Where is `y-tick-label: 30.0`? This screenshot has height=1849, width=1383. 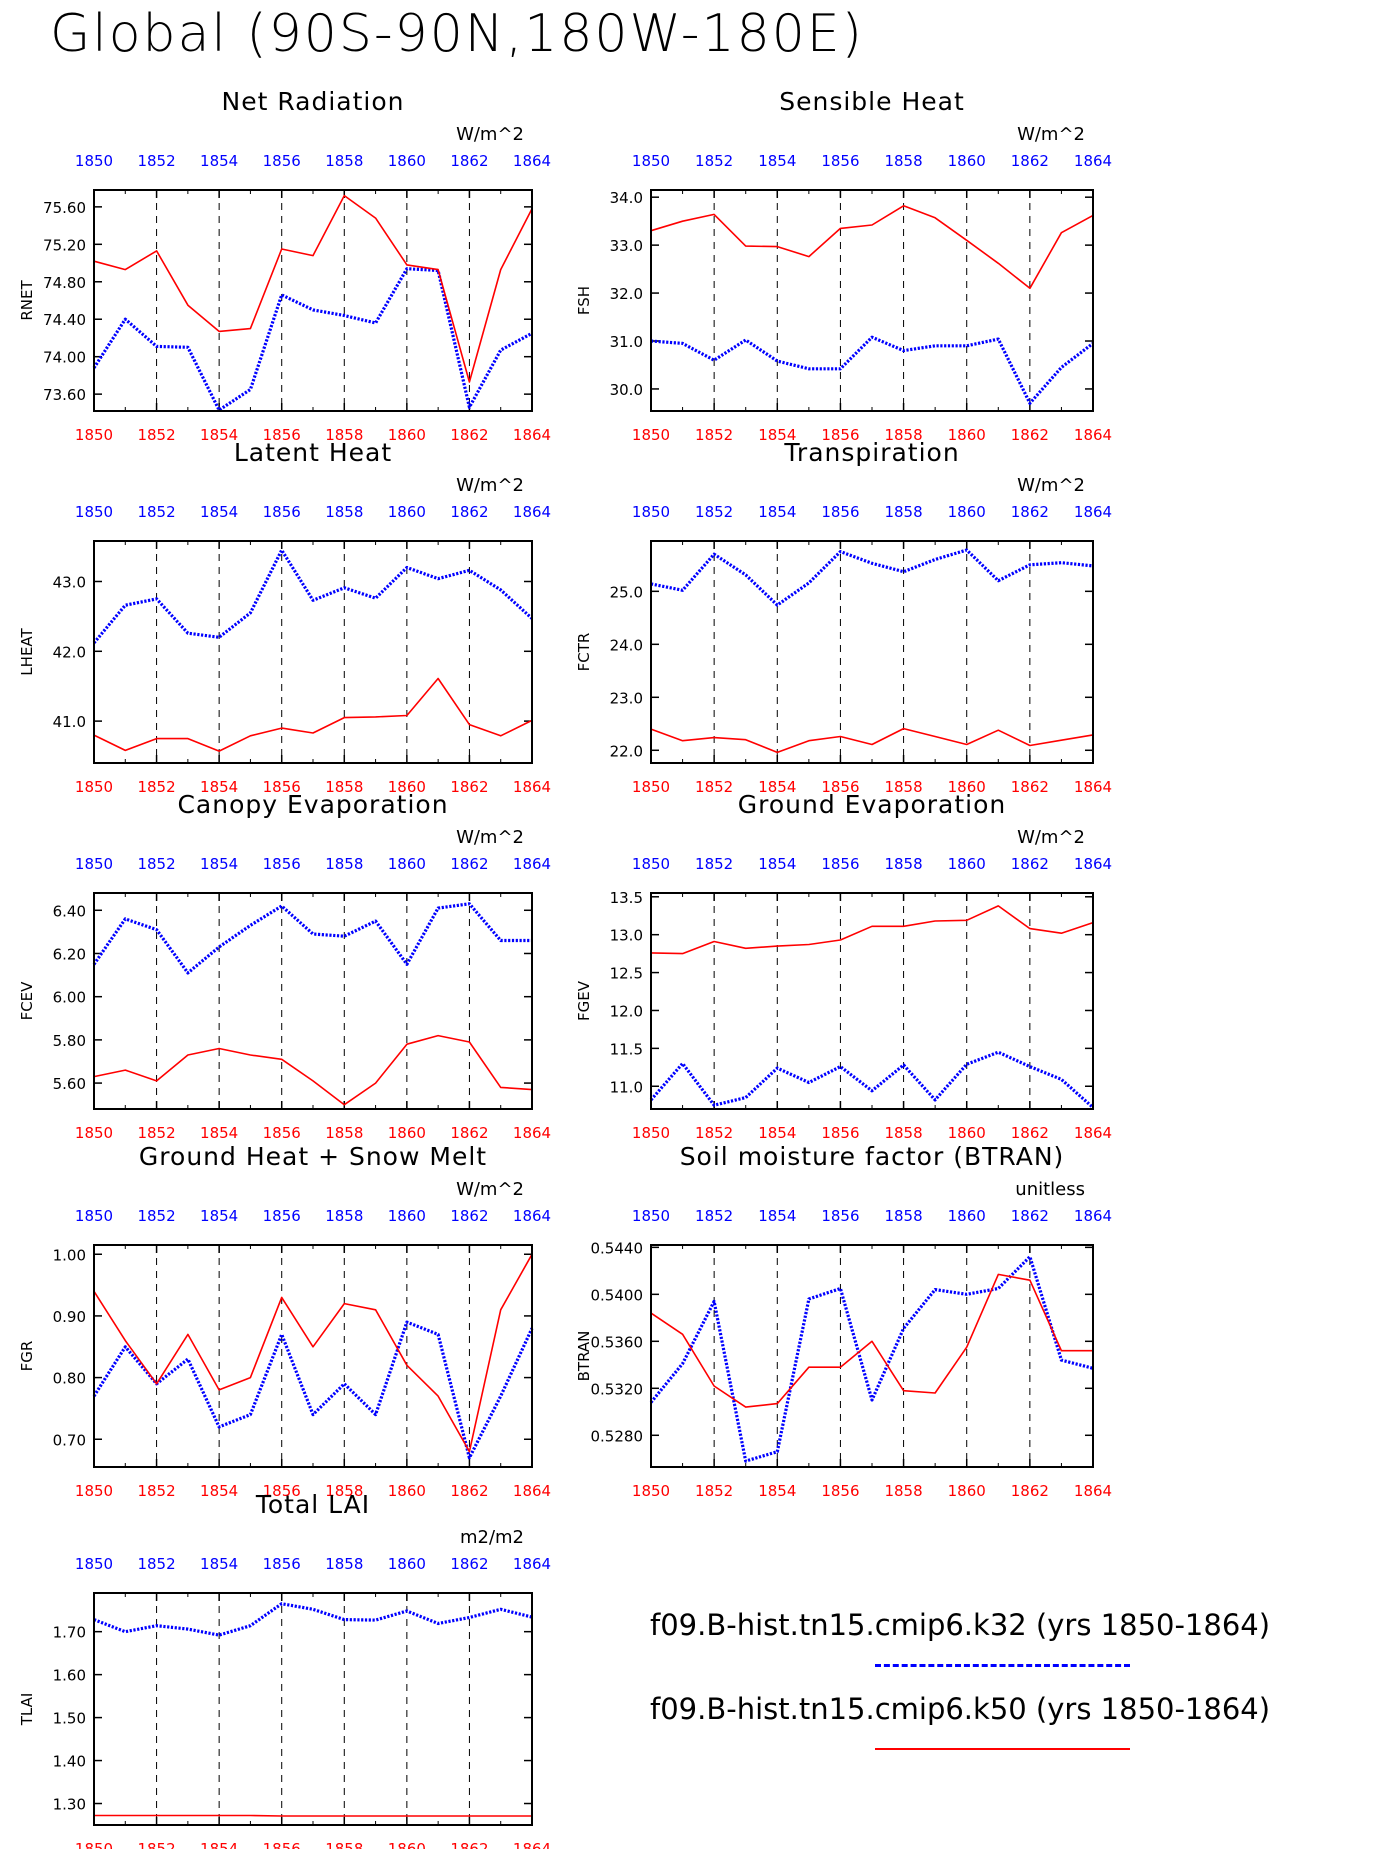
y-tick-label: 30.0 is located at coordinates (626, 390).